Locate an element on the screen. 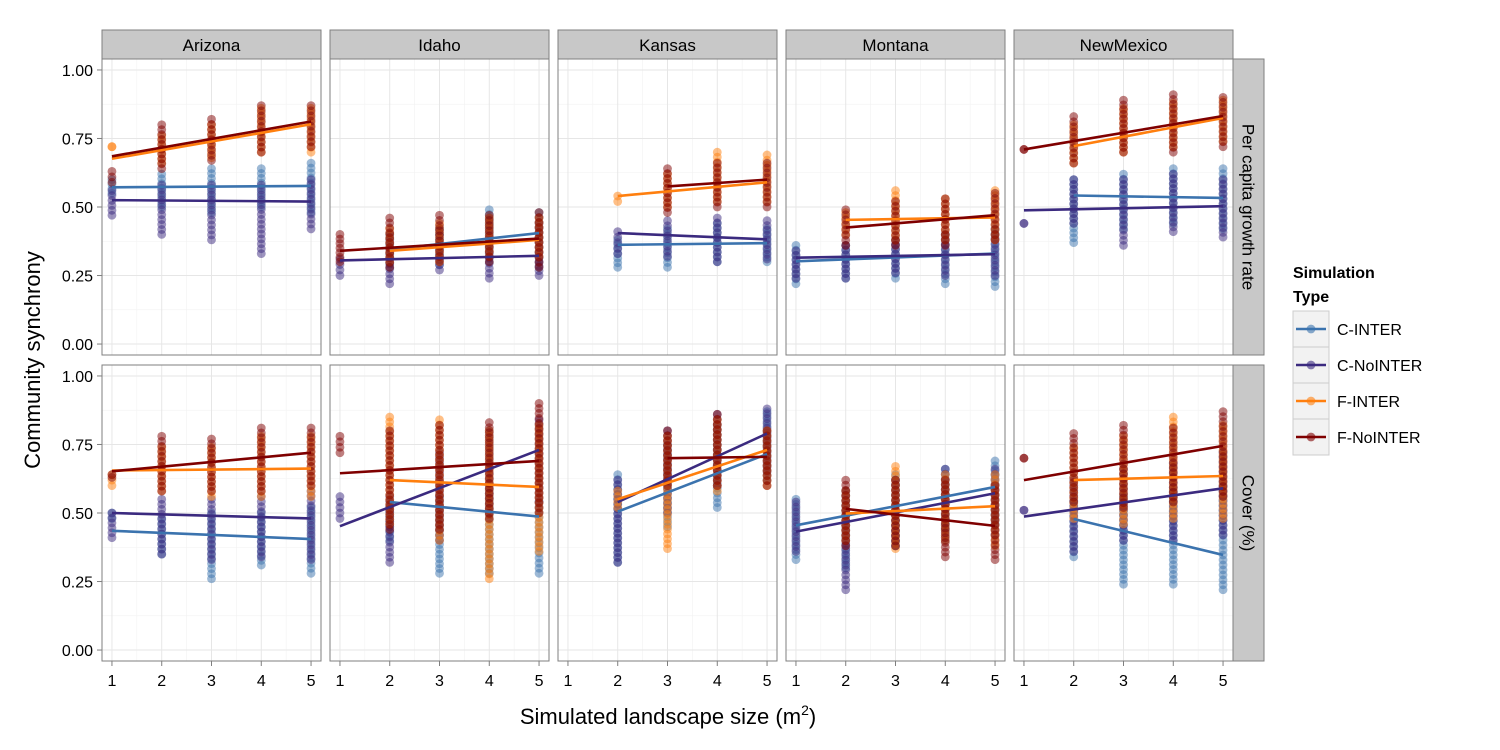 The height and width of the screenshot is (750, 1500). legend-title-line2: Type is located at coordinates (1311, 297).